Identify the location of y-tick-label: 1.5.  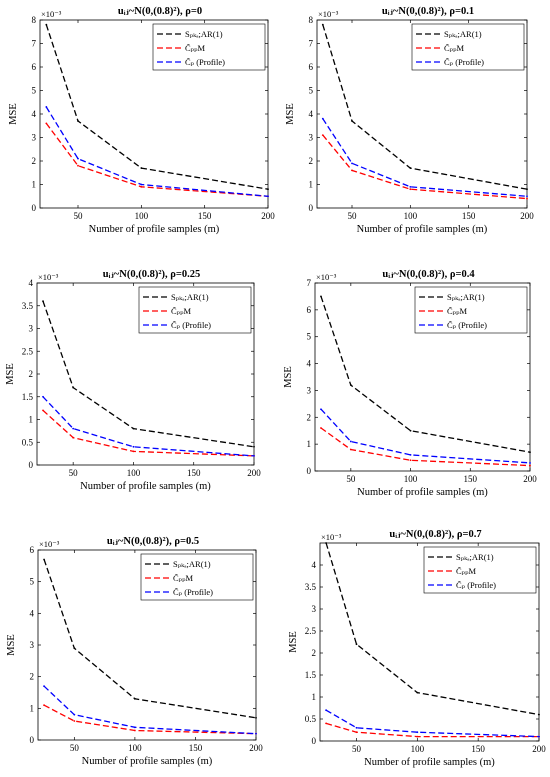
(311, 675).